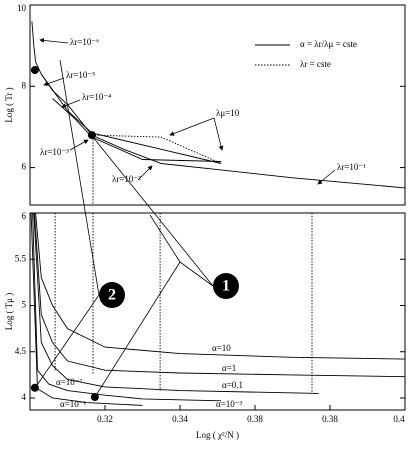 The height and width of the screenshot is (449, 414). Describe the element at coordinates (21, 351) in the screenshot. I see `y-tick-label: 4.5` at that location.